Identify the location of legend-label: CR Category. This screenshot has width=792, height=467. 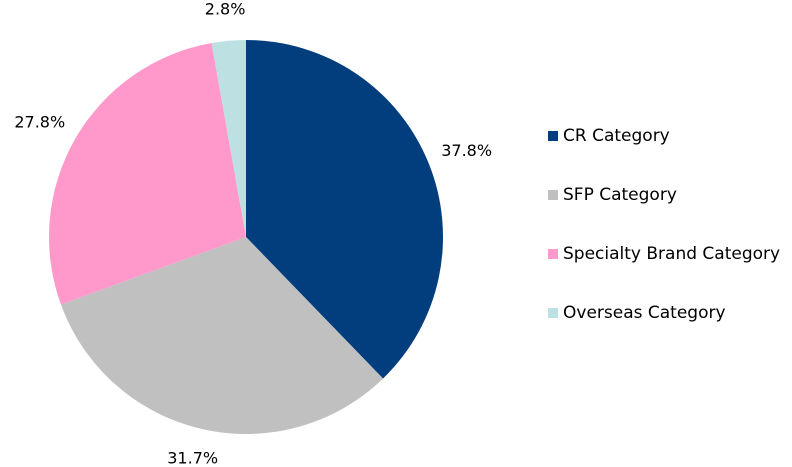
(616, 136).